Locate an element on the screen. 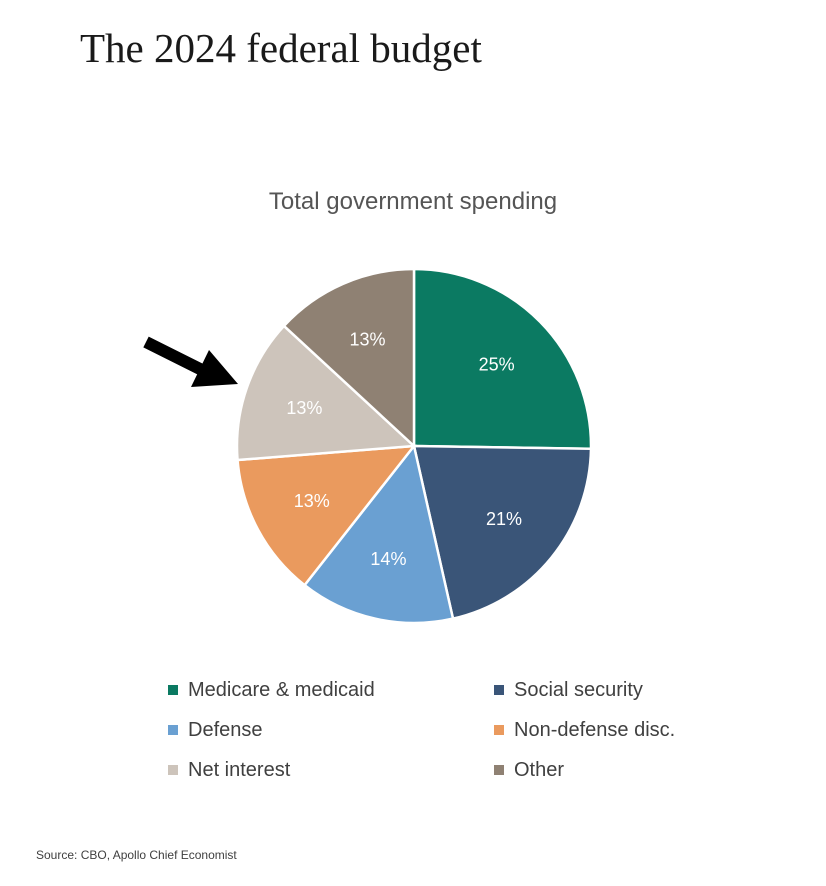  legend-label: Net interest is located at coordinates (239, 769).